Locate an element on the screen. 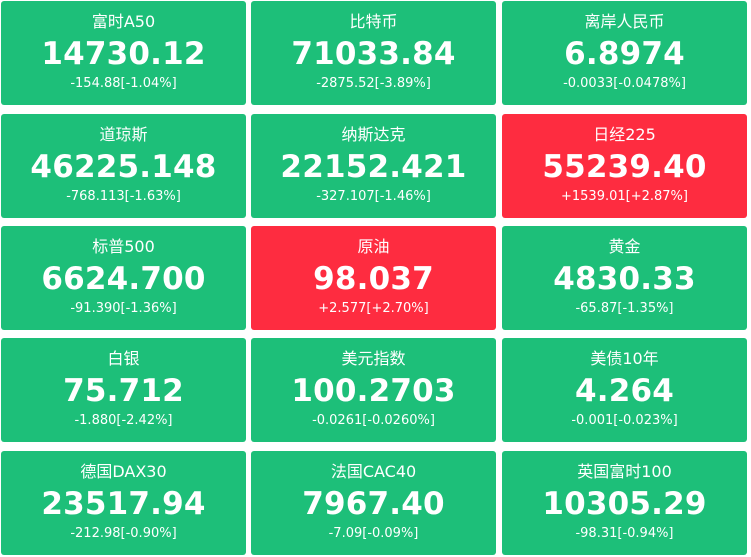 Image resolution: width=751 pixels, height=557 pixels. quote-tile-gold: 黄金 4830.33 -65.87[-1.35%] is located at coordinates (624, 278).